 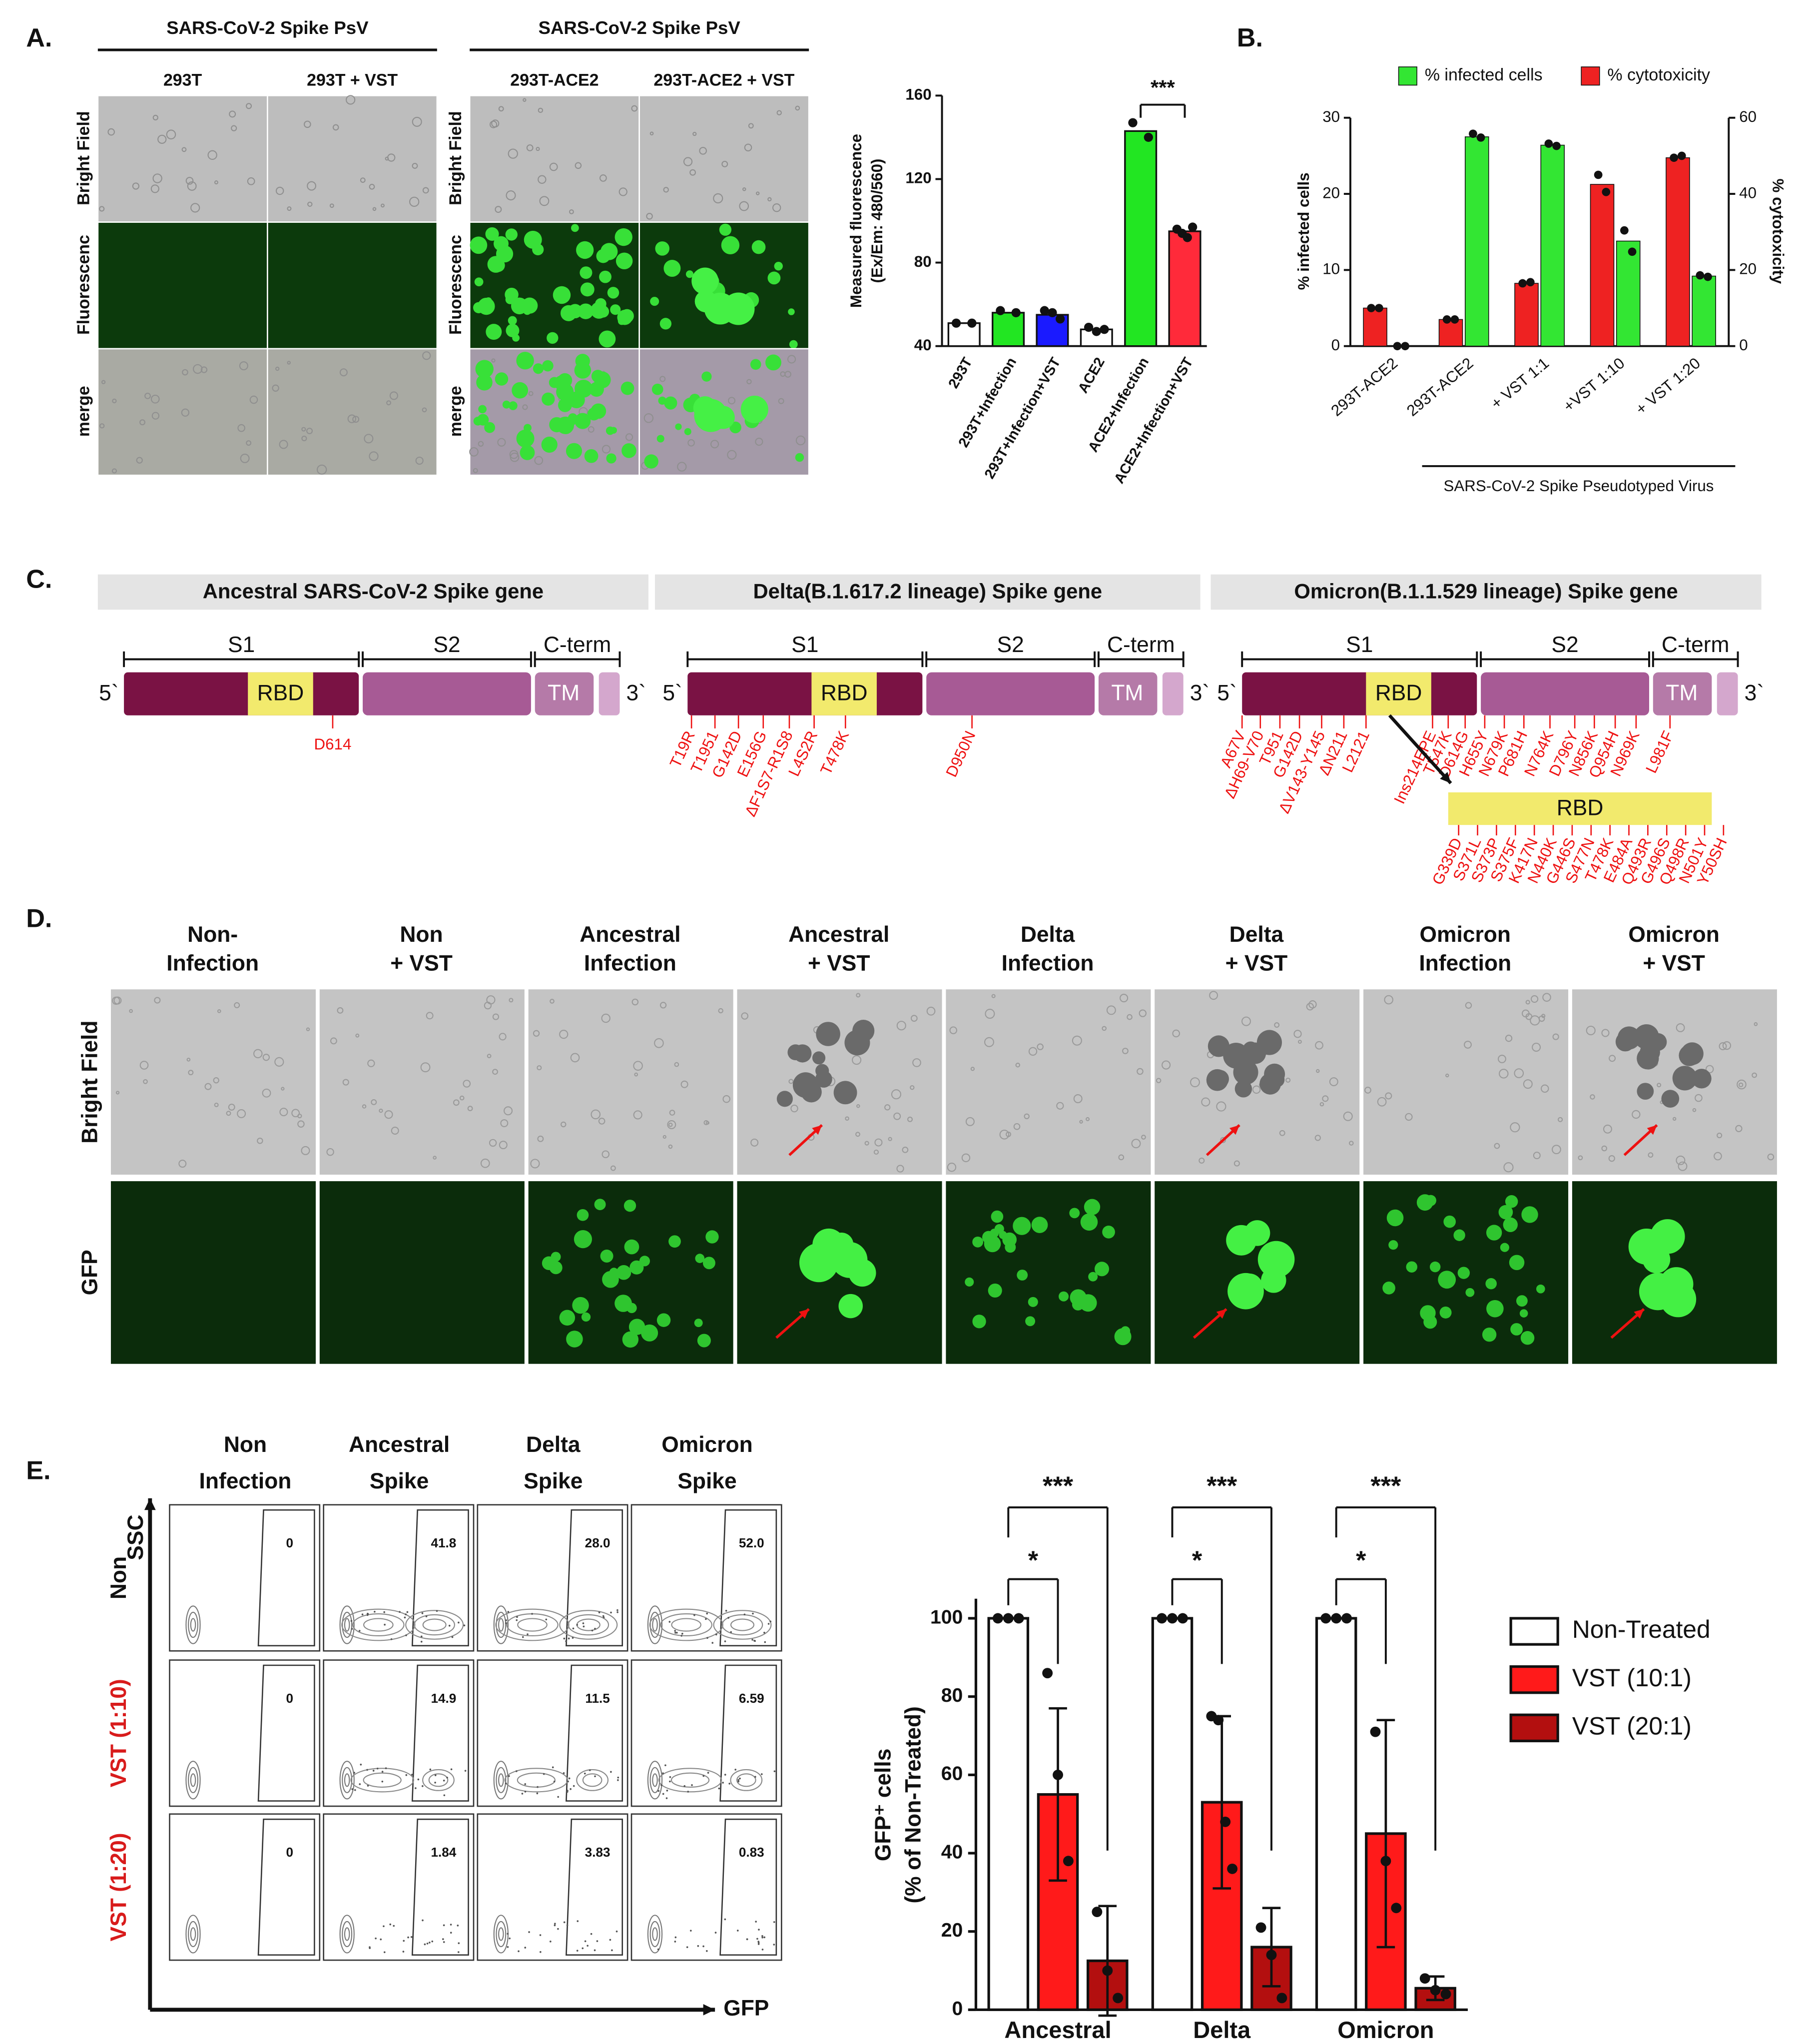 What do you see at coordinates (1727, 693) in the screenshot?
I see `domain-tail` at bounding box center [1727, 693].